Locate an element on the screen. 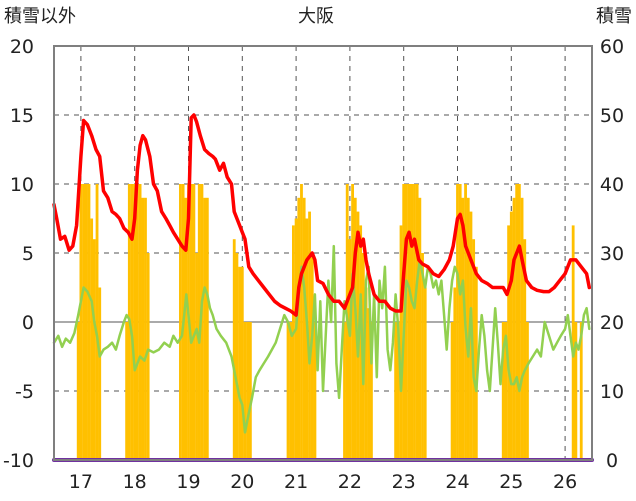 The width and height of the screenshot is (636, 501). x-axis-ticks: 17 18 19 20 21 22 23 24 25 26 is located at coordinates (323, 482).